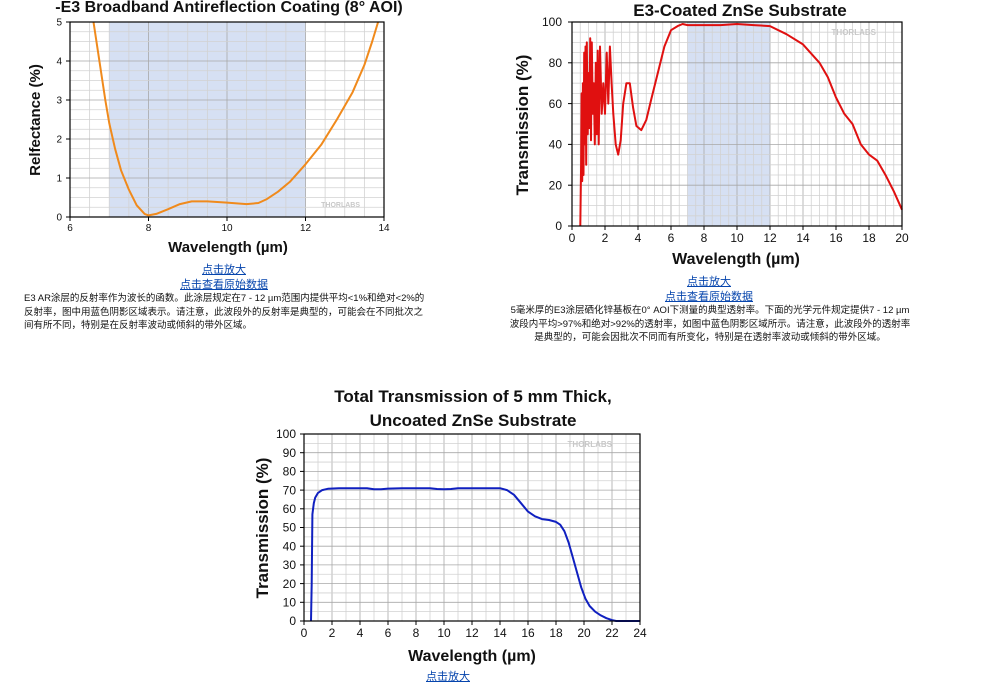 Image resolution: width=984 pixels, height=684 pixels. Describe the element at coordinates (290, 453) in the screenshot. I see `y-tick-label: 90` at that location.